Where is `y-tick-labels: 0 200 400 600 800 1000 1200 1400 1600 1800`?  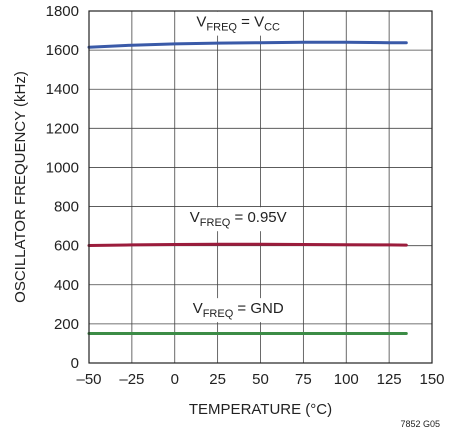 y-tick-labels: 0 200 400 600 800 1000 1200 1400 1600 1800 is located at coordinates (62, 187).